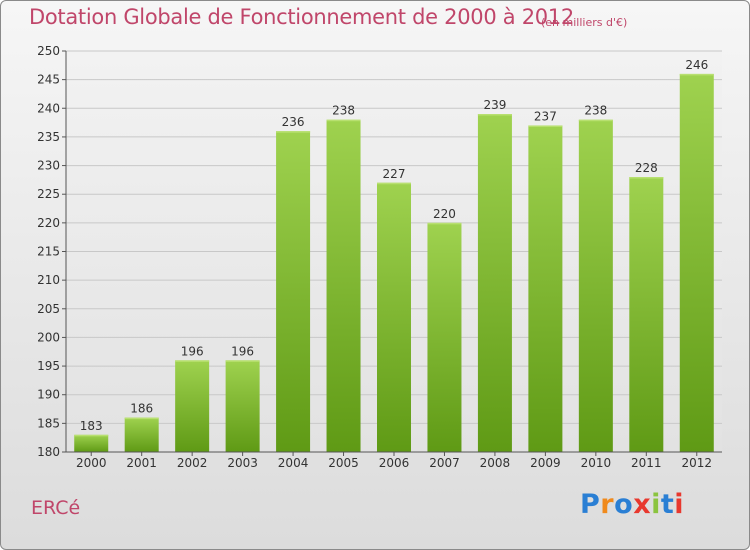  I want to click on y-tick-label: 235, so click(48, 137).